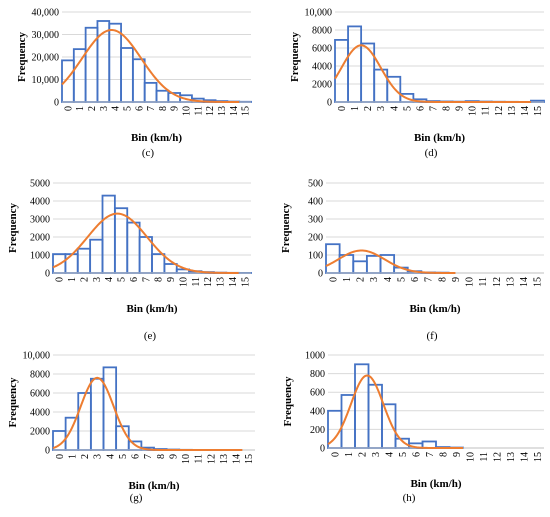  What do you see at coordinates (40, 220) in the screenshot?
I see `y-tick-label: 3000` at bounding box center [40, 220].